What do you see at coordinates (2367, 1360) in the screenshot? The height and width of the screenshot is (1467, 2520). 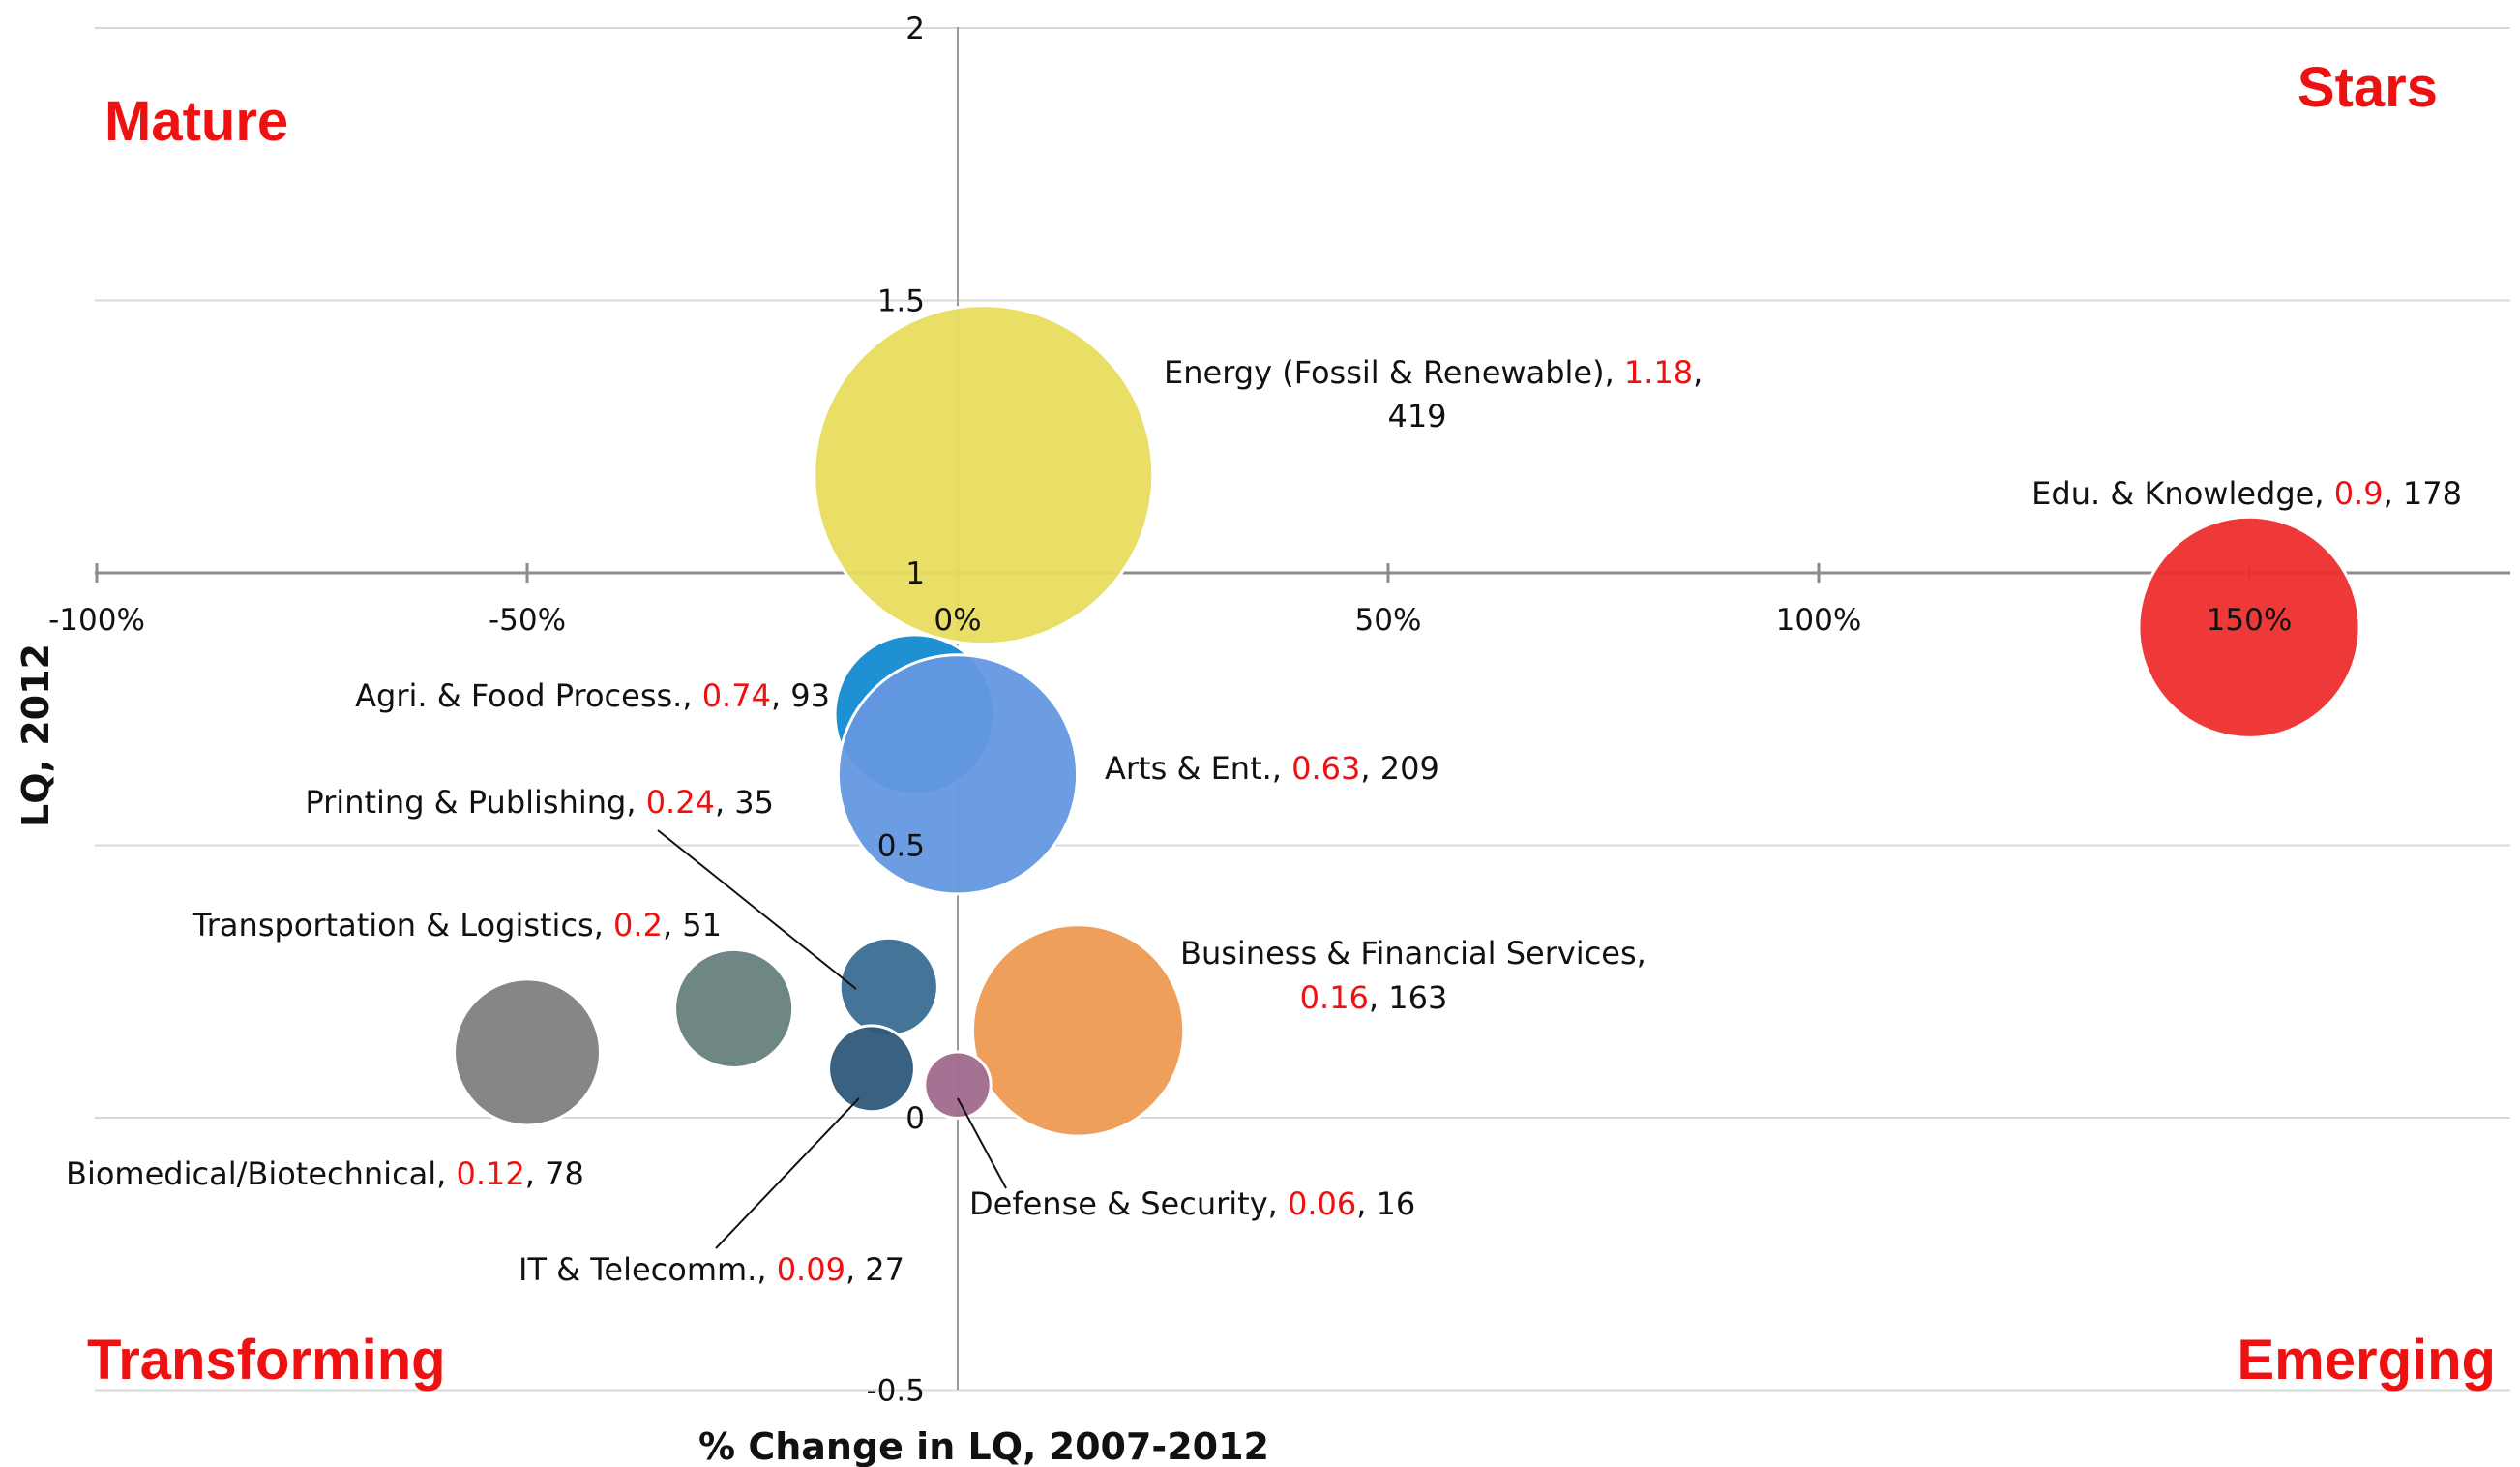 I see `quadrant-label-emerging: Emerging` at bounding box center [2367, 1360].